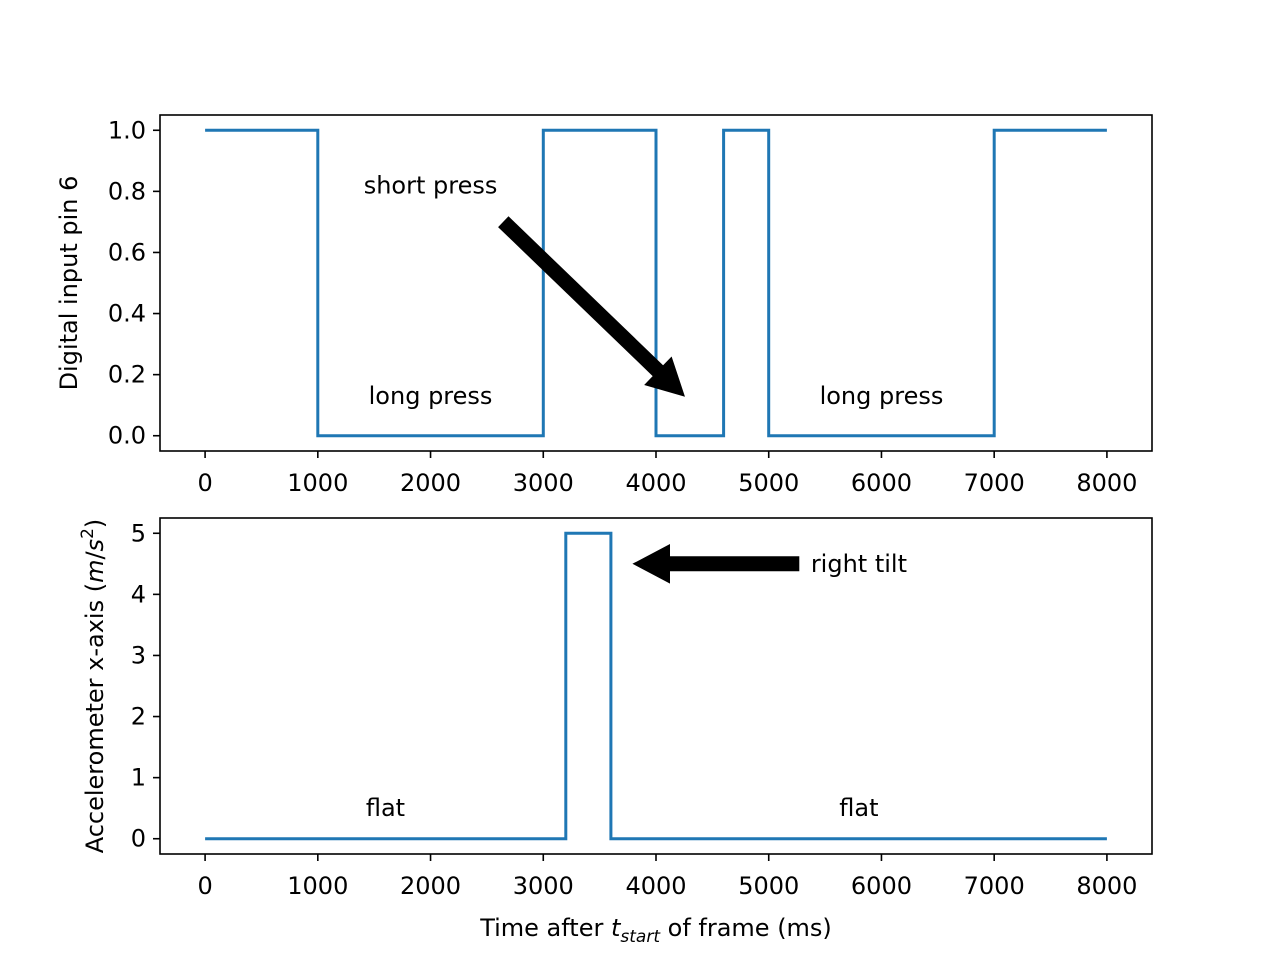 The width and height of the screenshot is (1280, 960). What do you see at coordinates (859, 564) in the screenshot?
I see `annotation-label: right tilt` at bounding box center [859, 564].